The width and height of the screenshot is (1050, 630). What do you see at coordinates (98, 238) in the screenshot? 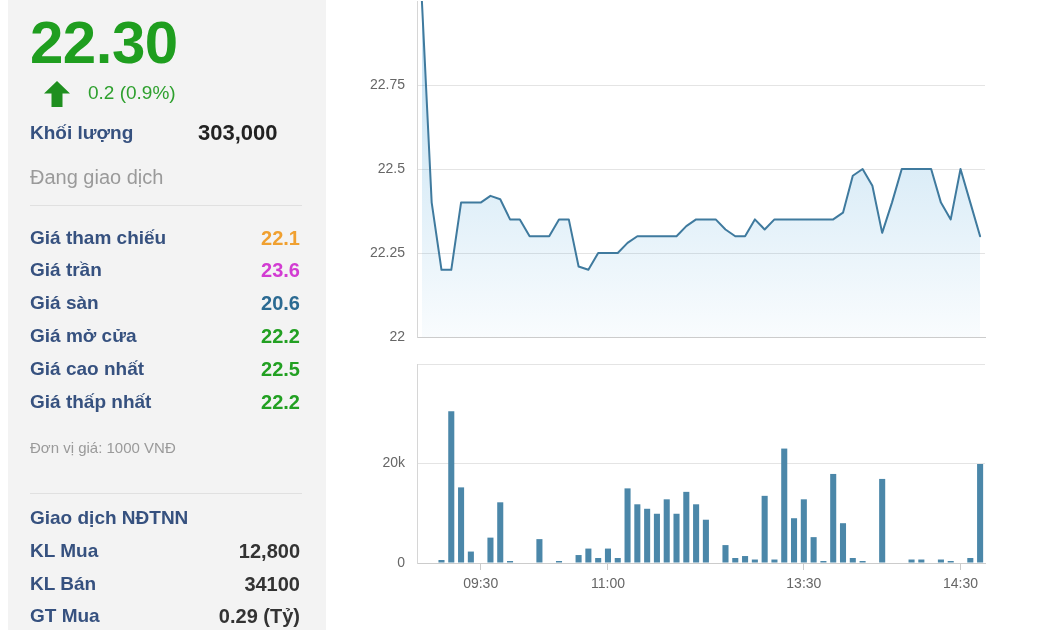
I see `category-label: Giá tham chiếu` at bounding box center [98, 238].